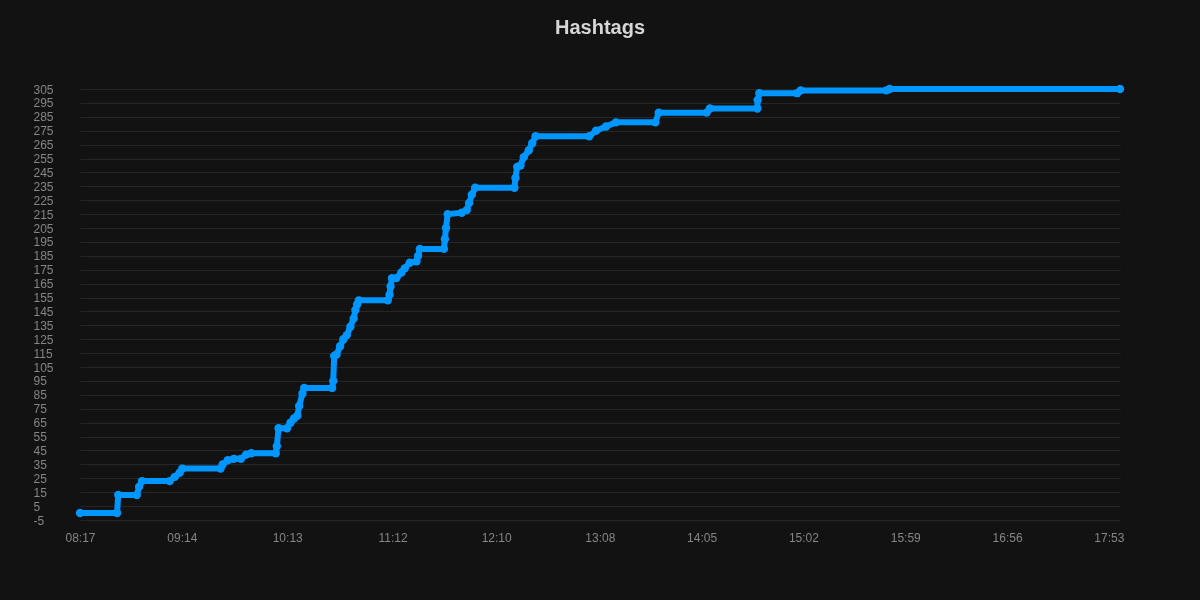 The width and height of the screenshot is (1200, 600). I want to click on chart-title: Hashtags, so click(600, 27).